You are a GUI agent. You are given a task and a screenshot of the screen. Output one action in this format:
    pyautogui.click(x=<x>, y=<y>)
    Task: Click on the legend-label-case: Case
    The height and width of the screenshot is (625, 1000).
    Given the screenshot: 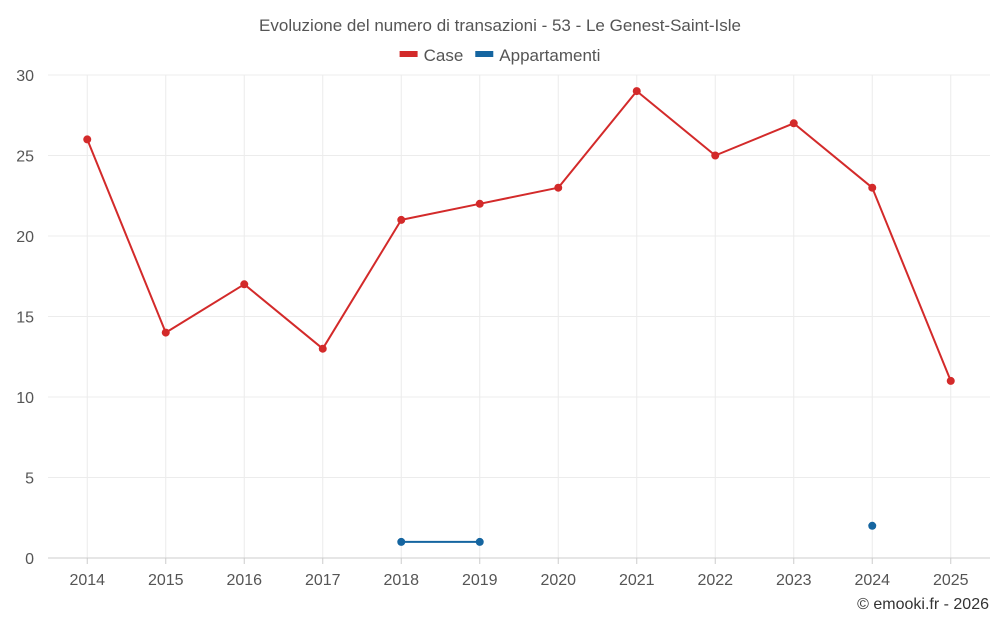 What is the action you would take?
    pyautogui.click(x=444, y=55)
    